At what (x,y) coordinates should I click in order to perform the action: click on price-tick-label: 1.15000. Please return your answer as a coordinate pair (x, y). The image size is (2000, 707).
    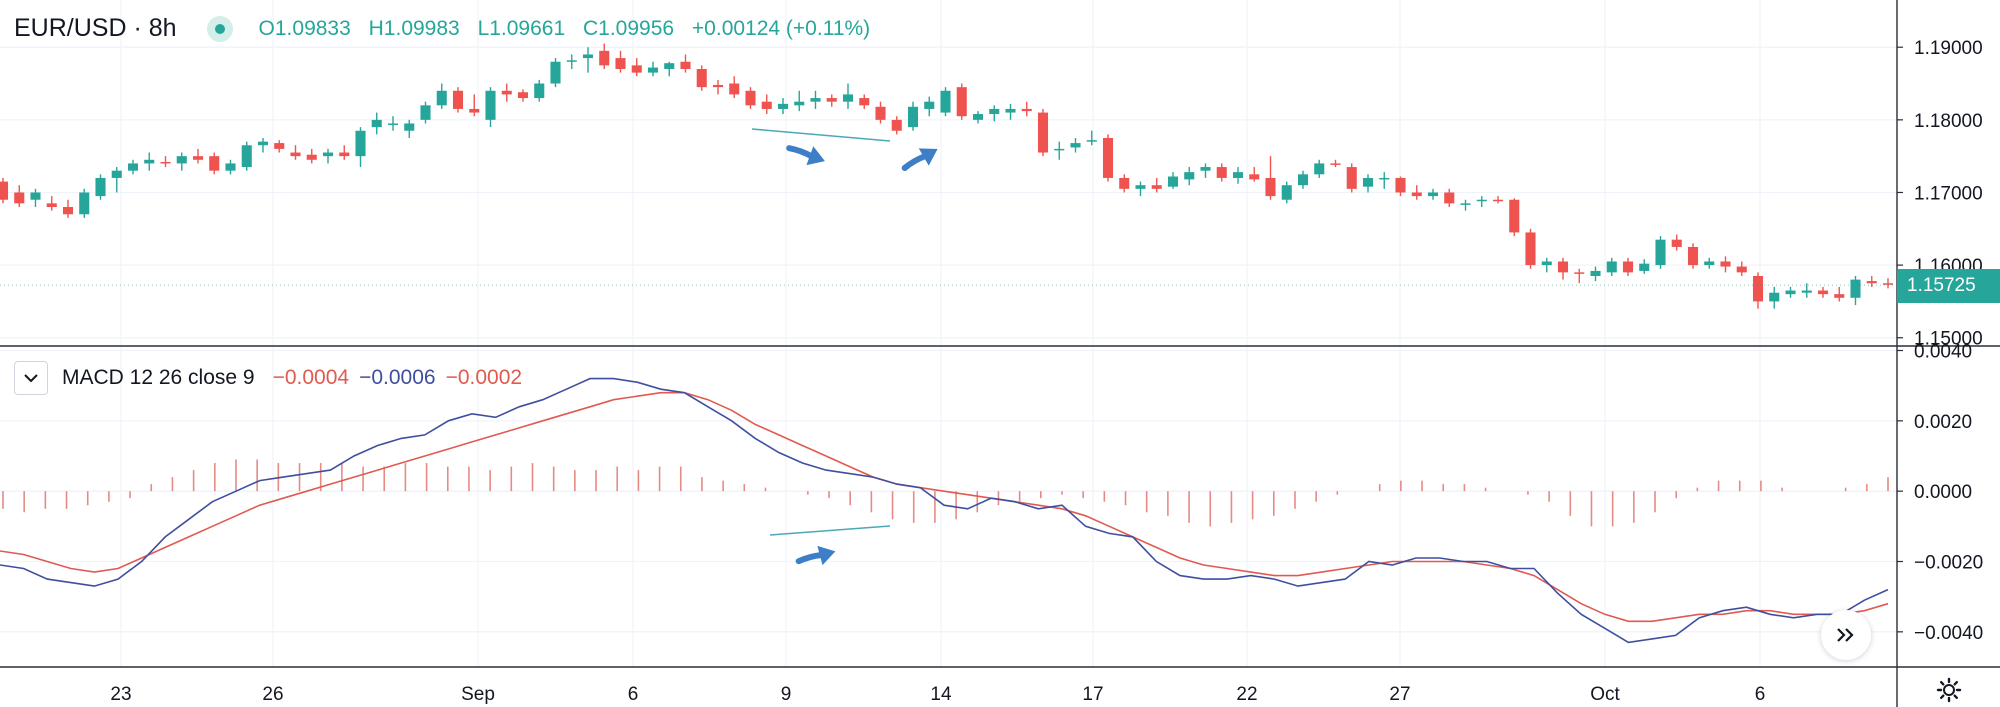
    Looking at the image, I should click on (1948, 339).